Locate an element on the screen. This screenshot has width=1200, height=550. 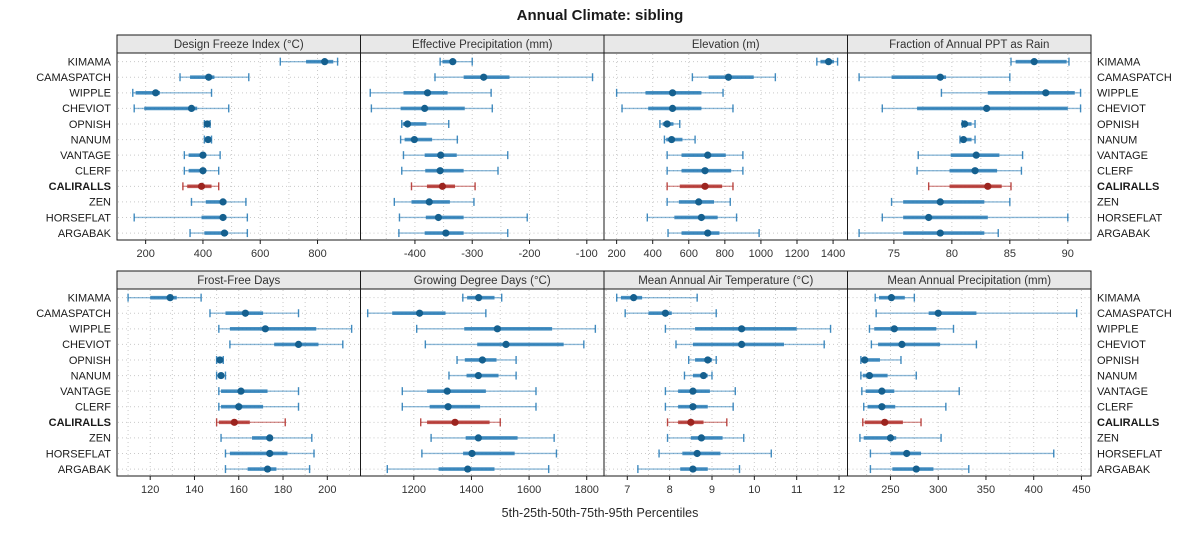
axis-tick-label: 9 is located at coordinates (712, 490).